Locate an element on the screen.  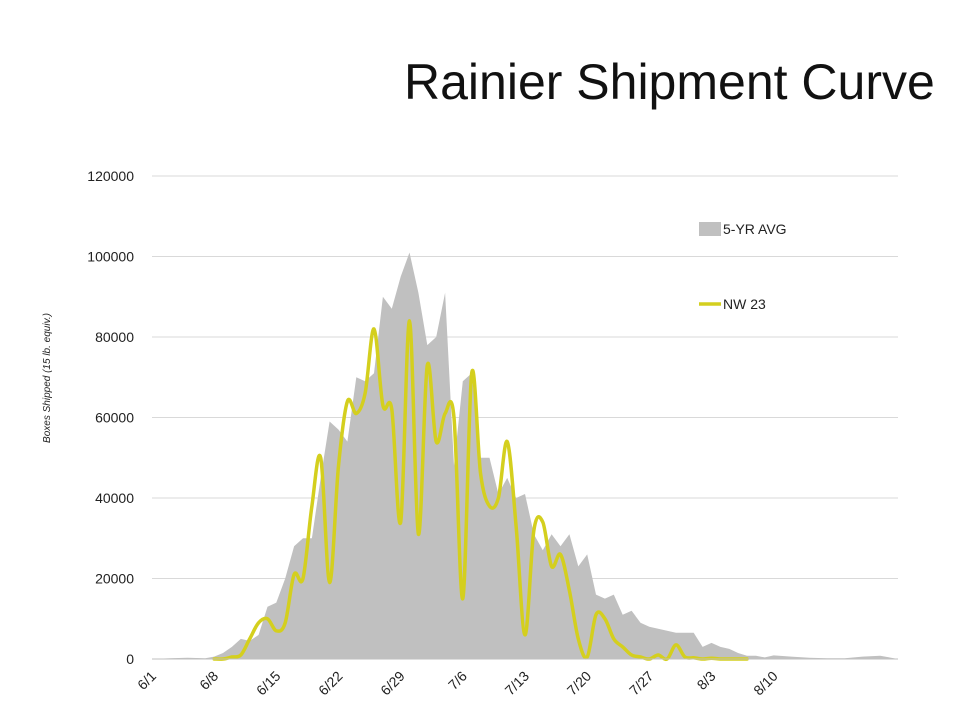
y-tick-label: 120000 is located at coordinates (110, 176).